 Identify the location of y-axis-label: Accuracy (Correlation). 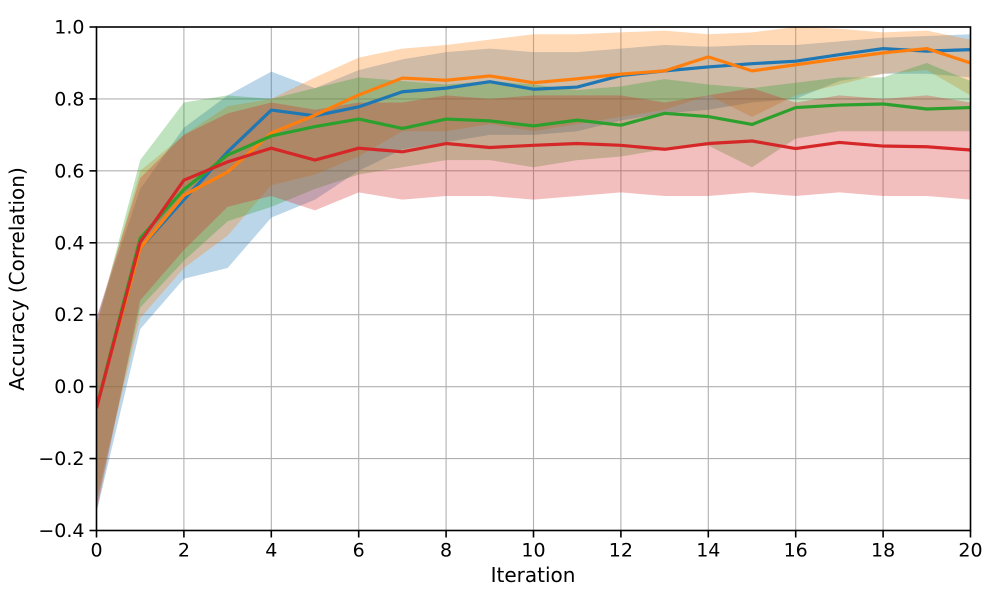
(17, 279).